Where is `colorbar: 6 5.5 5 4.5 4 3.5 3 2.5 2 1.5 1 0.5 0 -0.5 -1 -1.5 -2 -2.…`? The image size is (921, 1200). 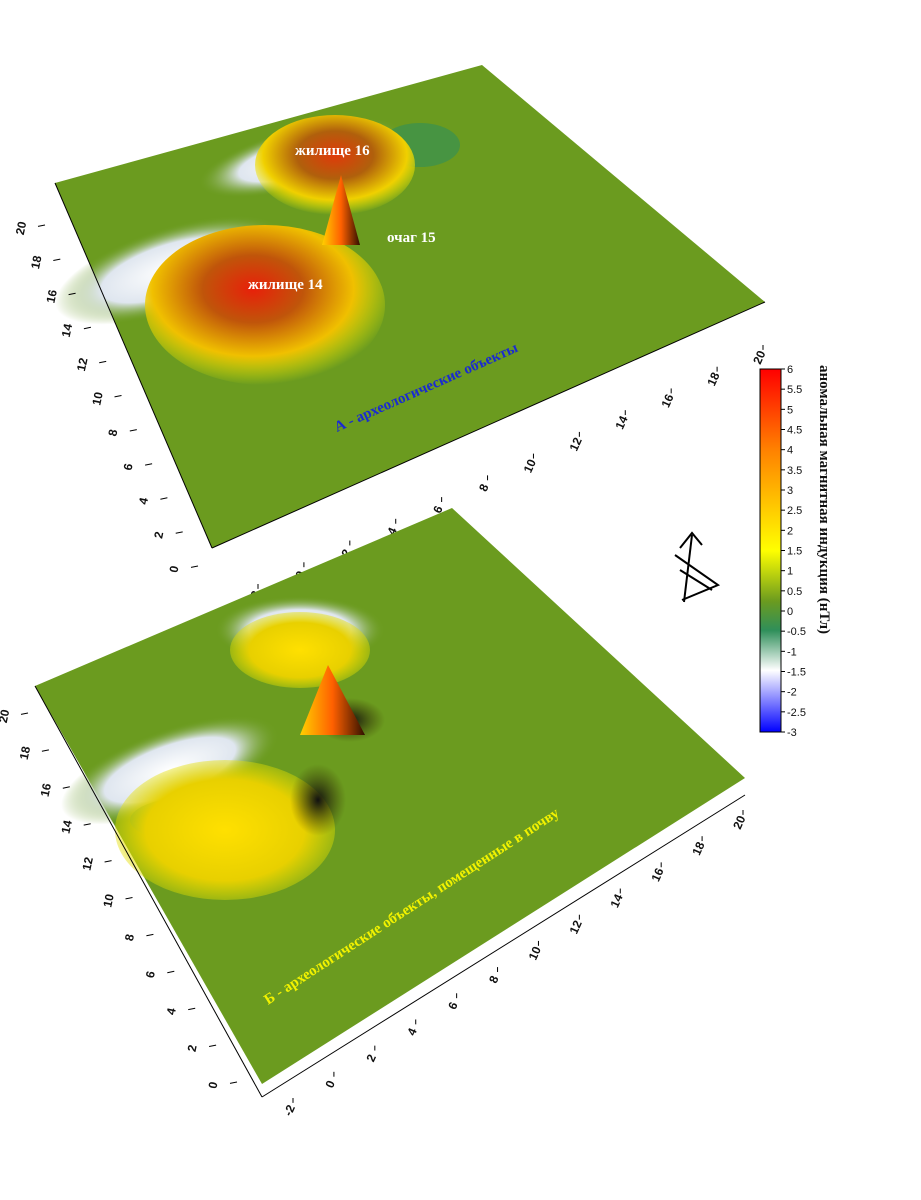
colorbar: 6 5.5 5 4.5 4 3.5 3 2.5 2 1.5 1 0.5 0 -0.5 -1 -1.5 -2 -2.… is located at coordinates (795, 551).